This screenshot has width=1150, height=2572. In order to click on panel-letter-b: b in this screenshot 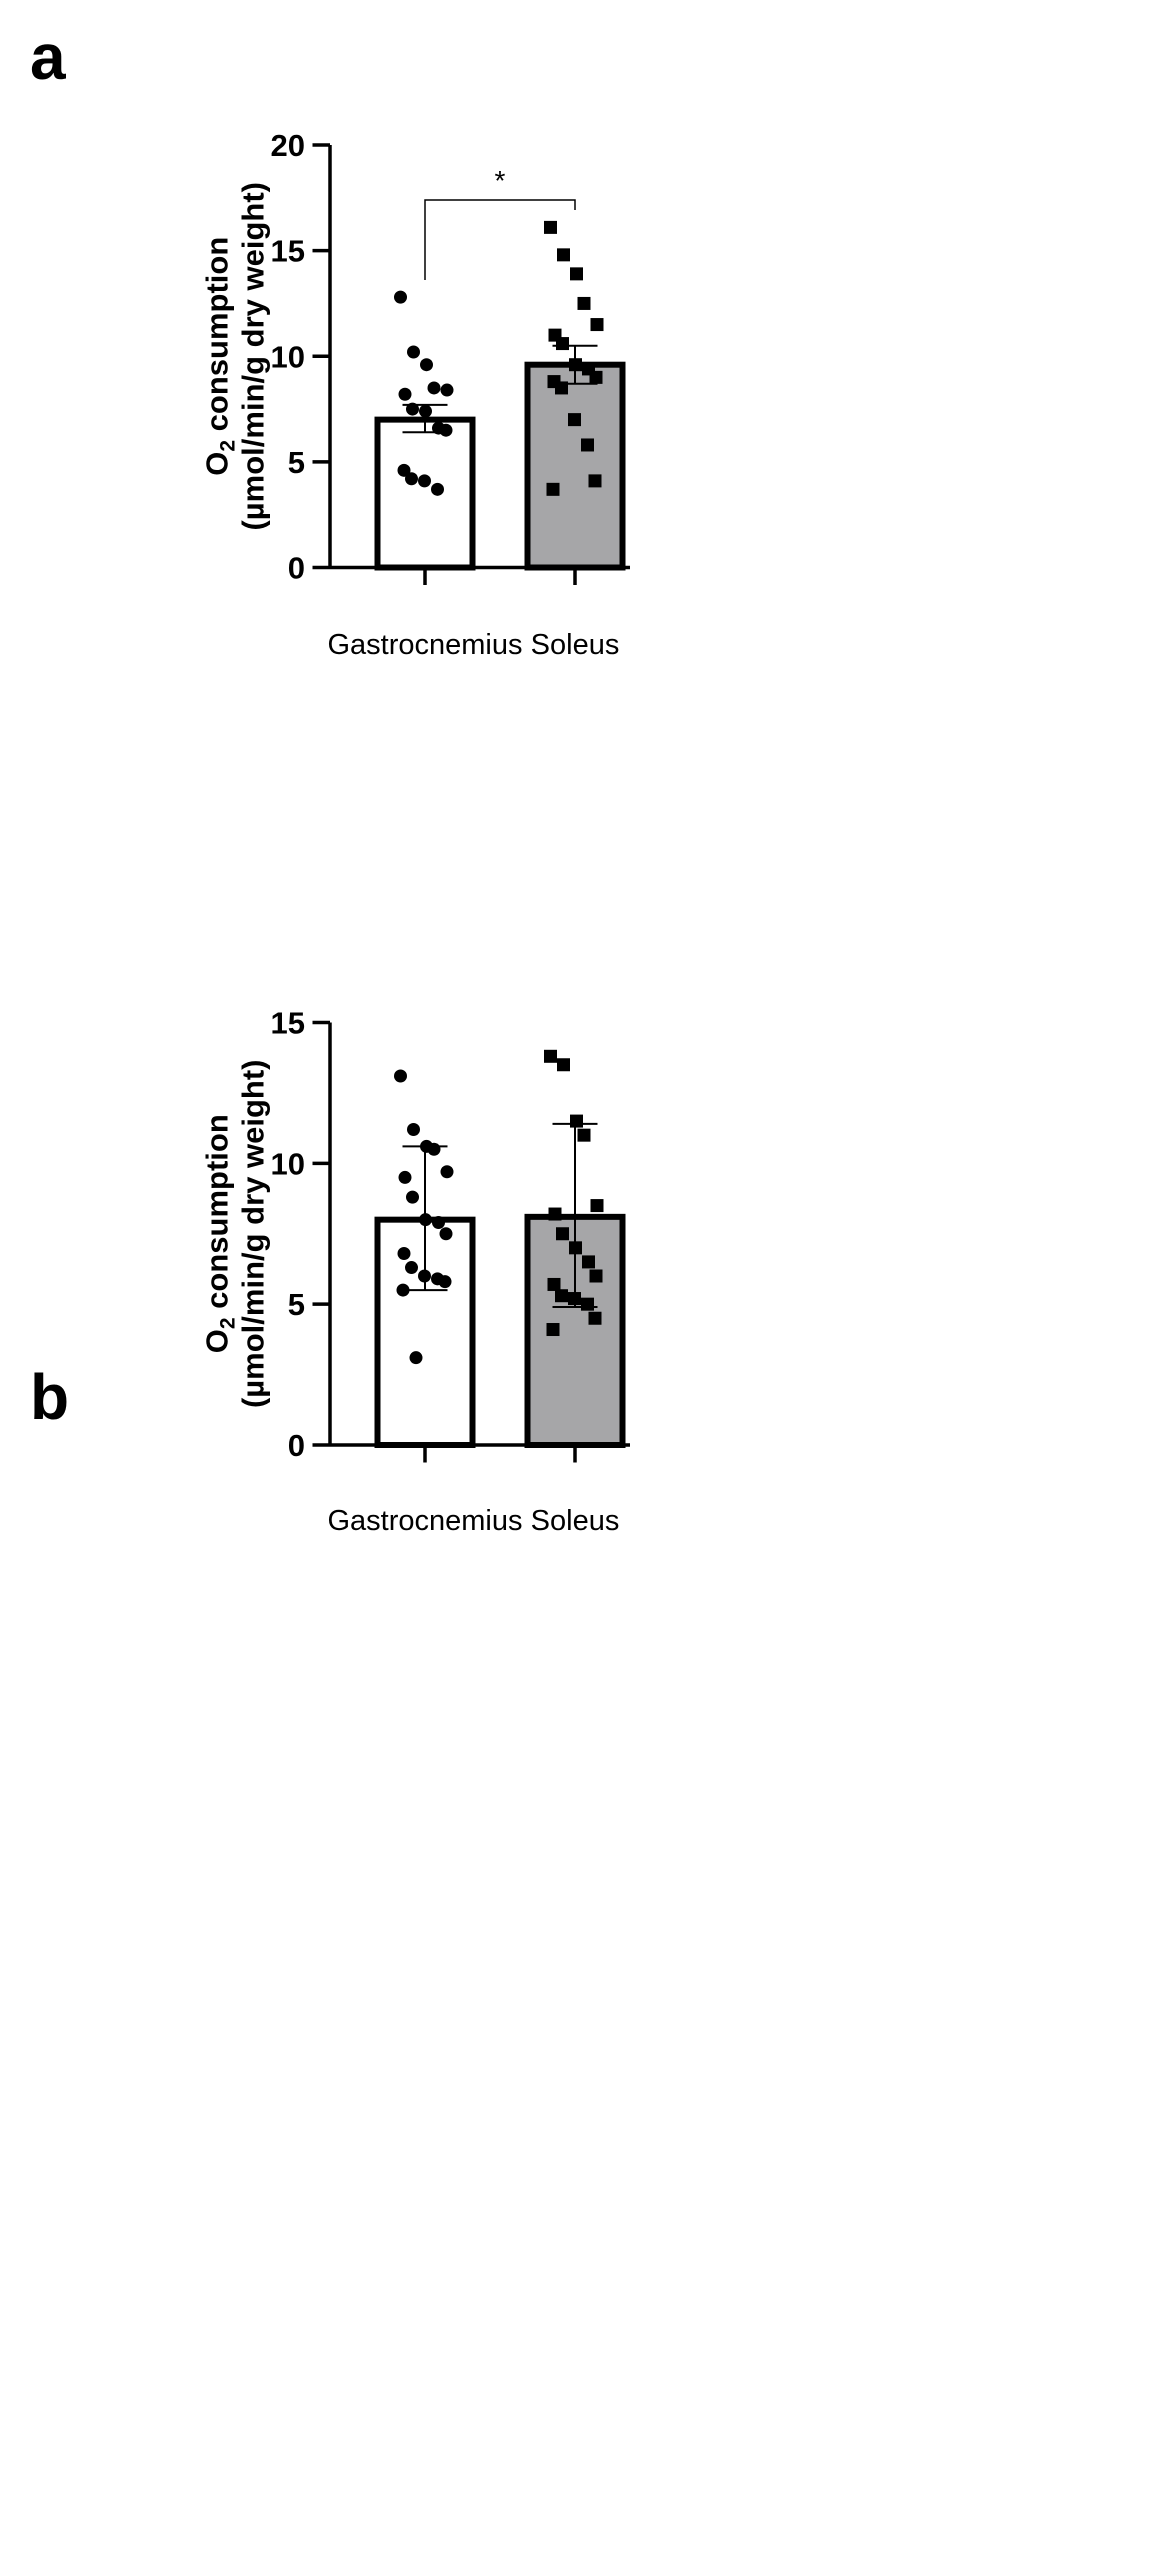, I will do `click(50, 1397)`.